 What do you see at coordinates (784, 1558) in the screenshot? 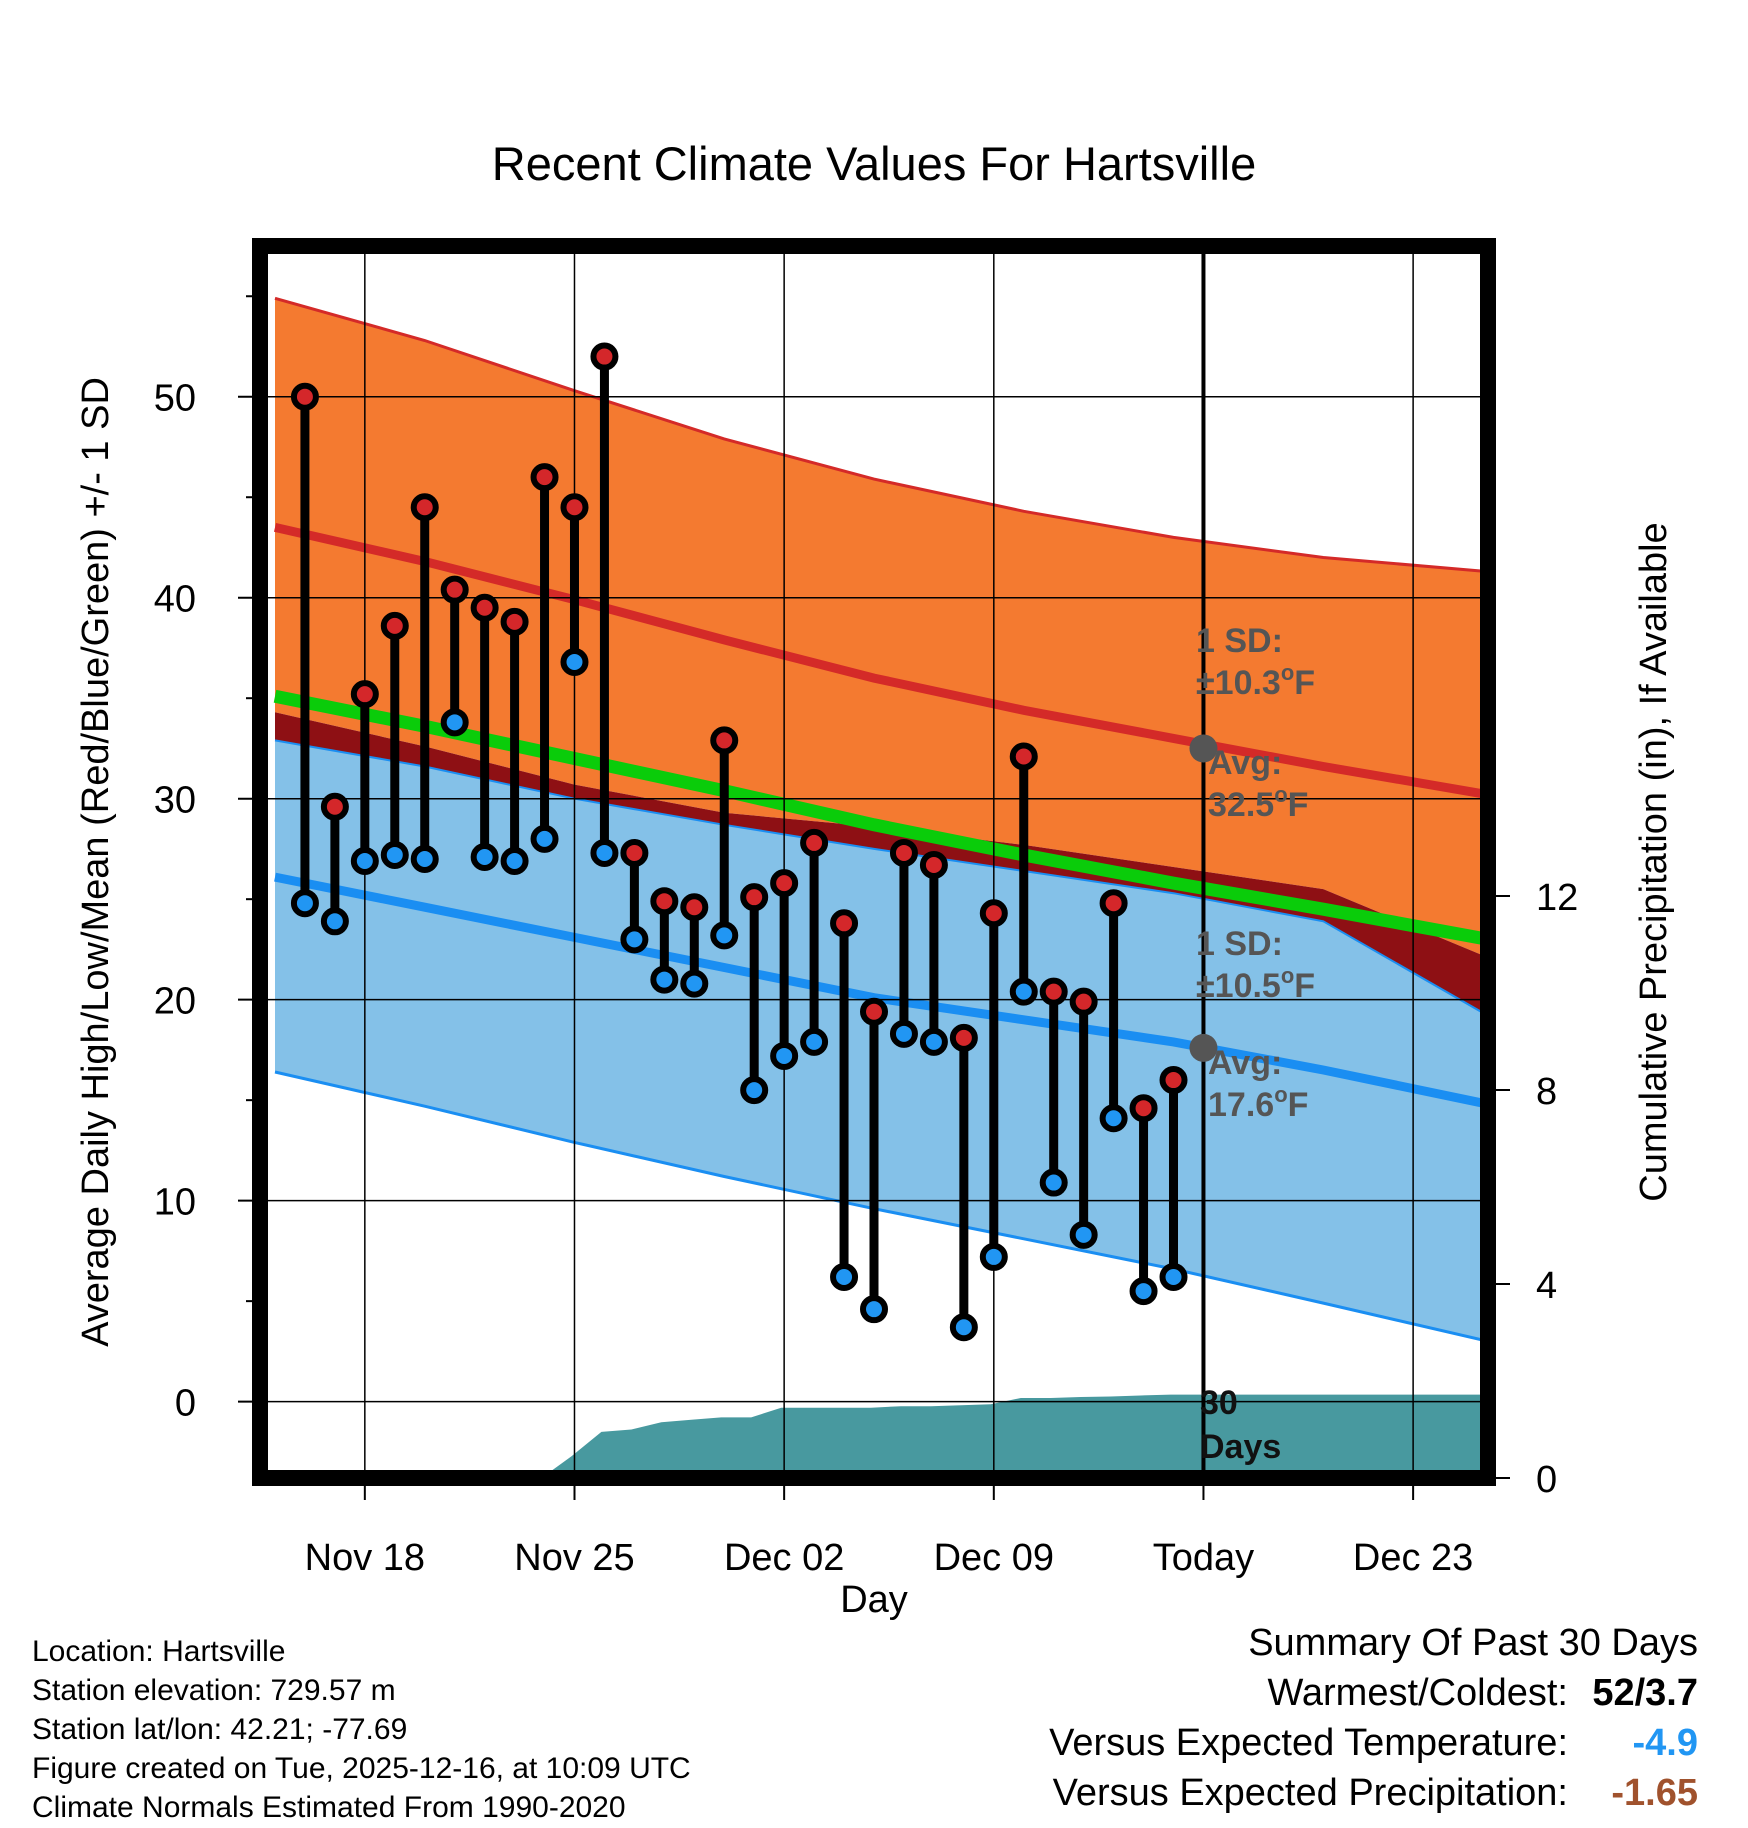
I see `x-tick-label: Dec 02` at bounding box center [784, 1558].